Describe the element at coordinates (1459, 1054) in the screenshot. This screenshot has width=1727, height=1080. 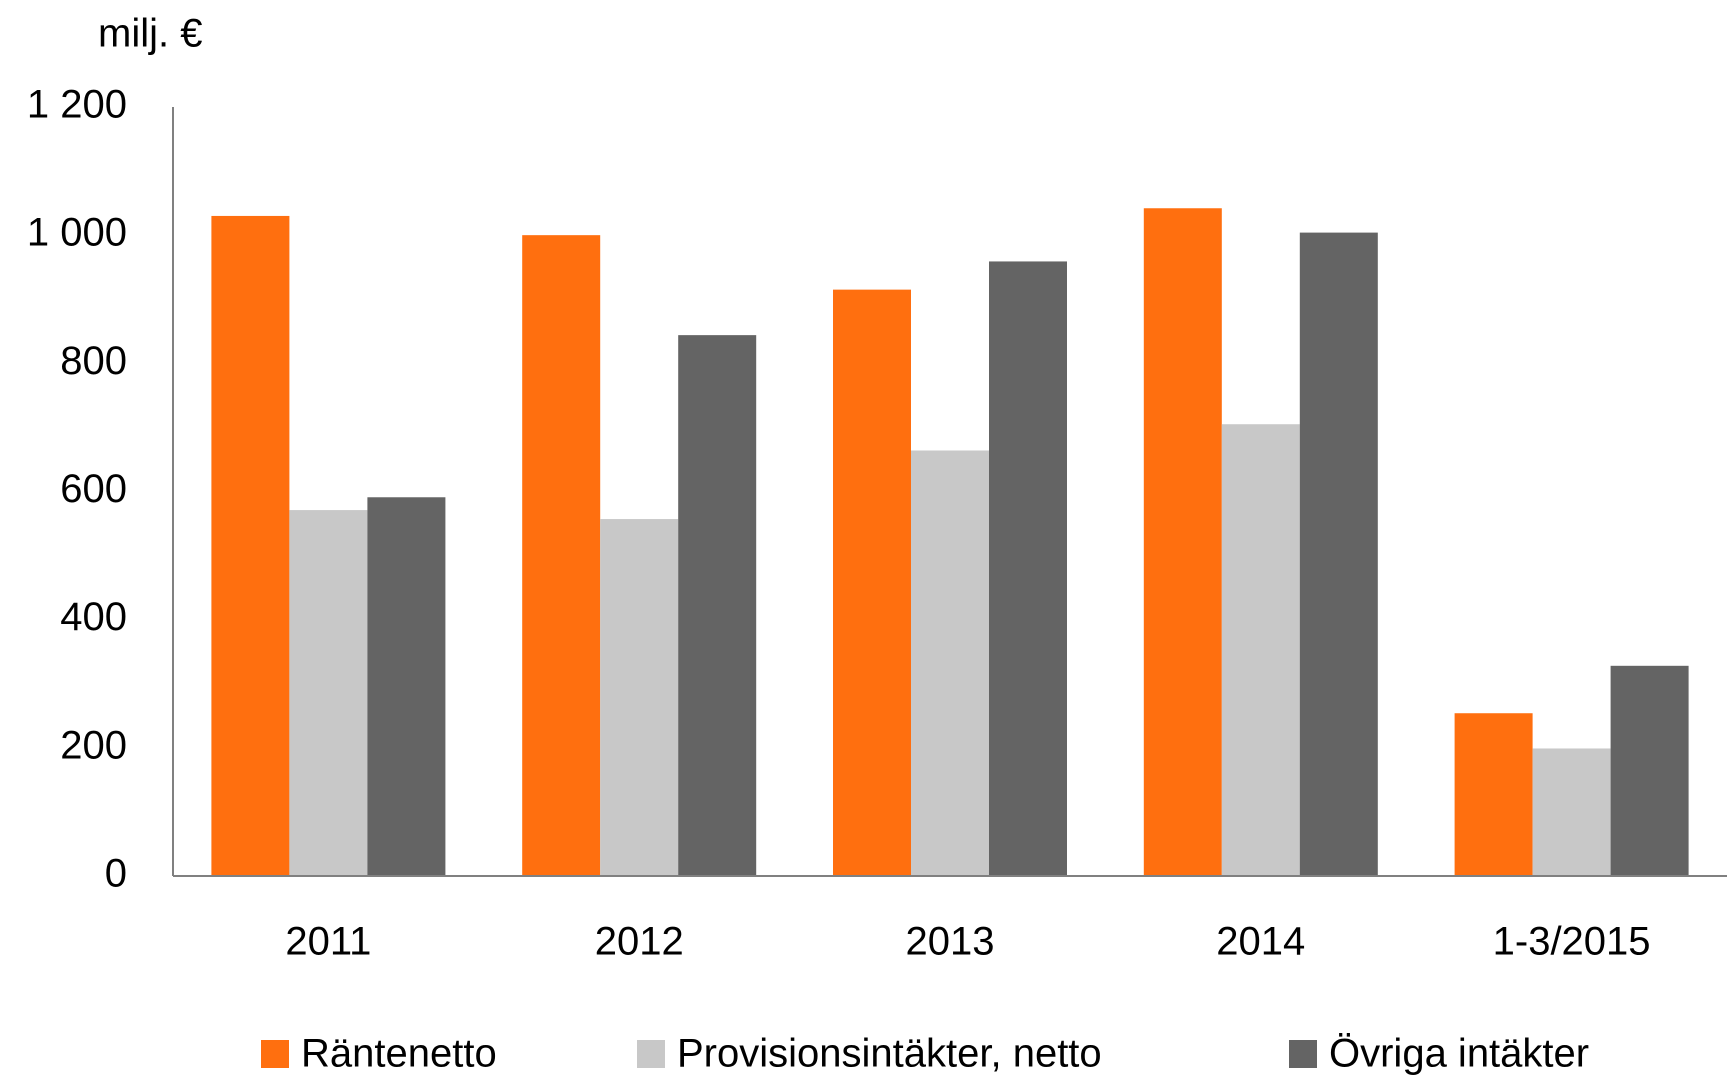
I see `legend-label: Övriga intäkter` at that location.